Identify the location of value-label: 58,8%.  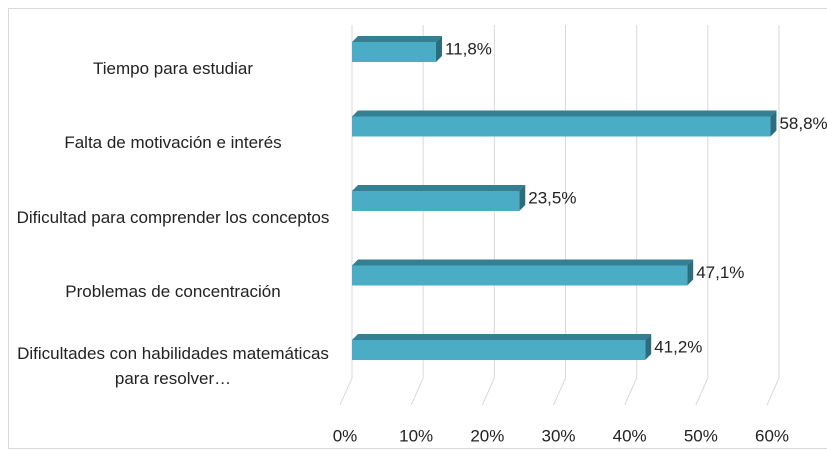
(803, 123).